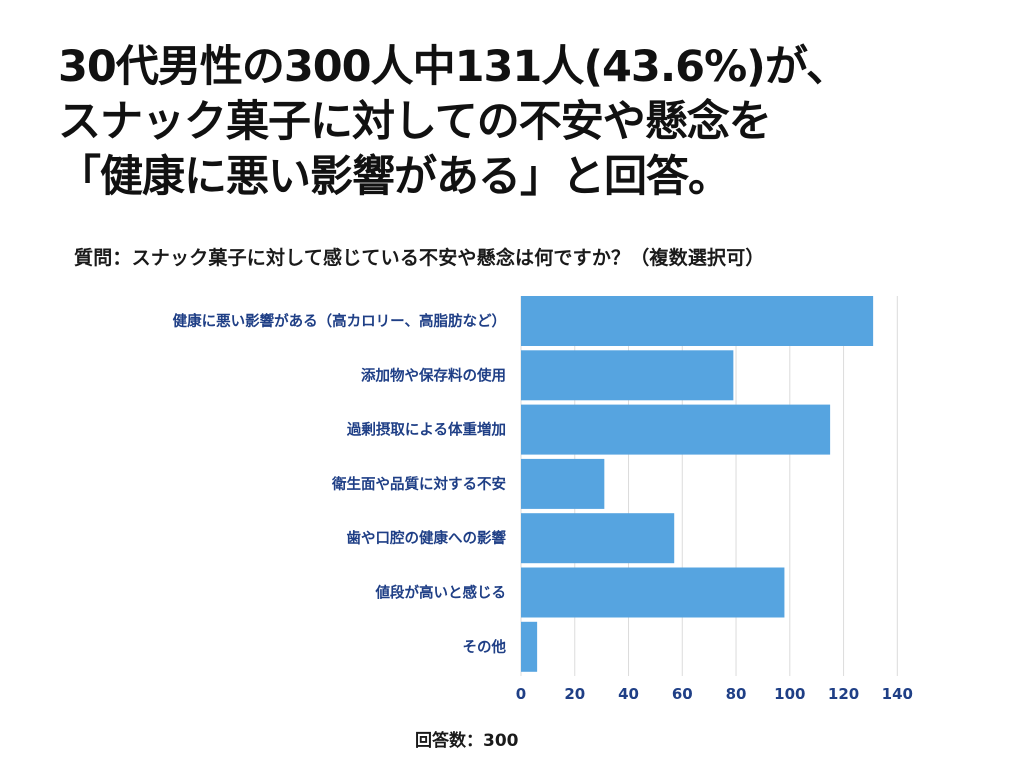 The height and width of the screenshot is (768, 1024). I want to click on x-tick-label: 100, so click(789, 694).